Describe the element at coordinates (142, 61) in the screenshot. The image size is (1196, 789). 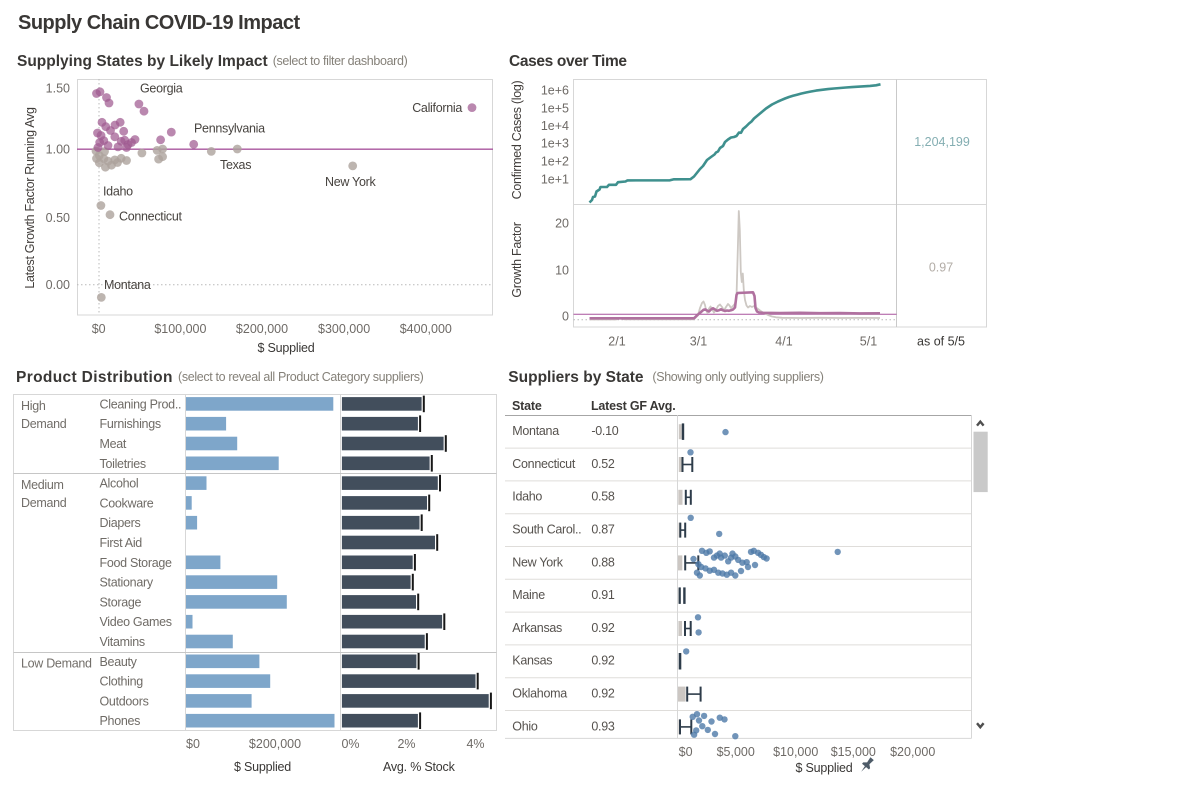
I see `svg-text:Supplying States by Likely Imp: Supplying States by Likely Impact` at that location.